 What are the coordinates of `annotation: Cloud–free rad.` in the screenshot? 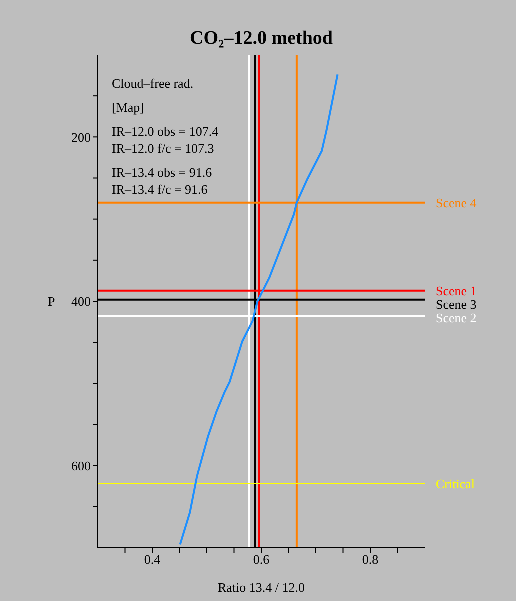 It's located at (153, 83).